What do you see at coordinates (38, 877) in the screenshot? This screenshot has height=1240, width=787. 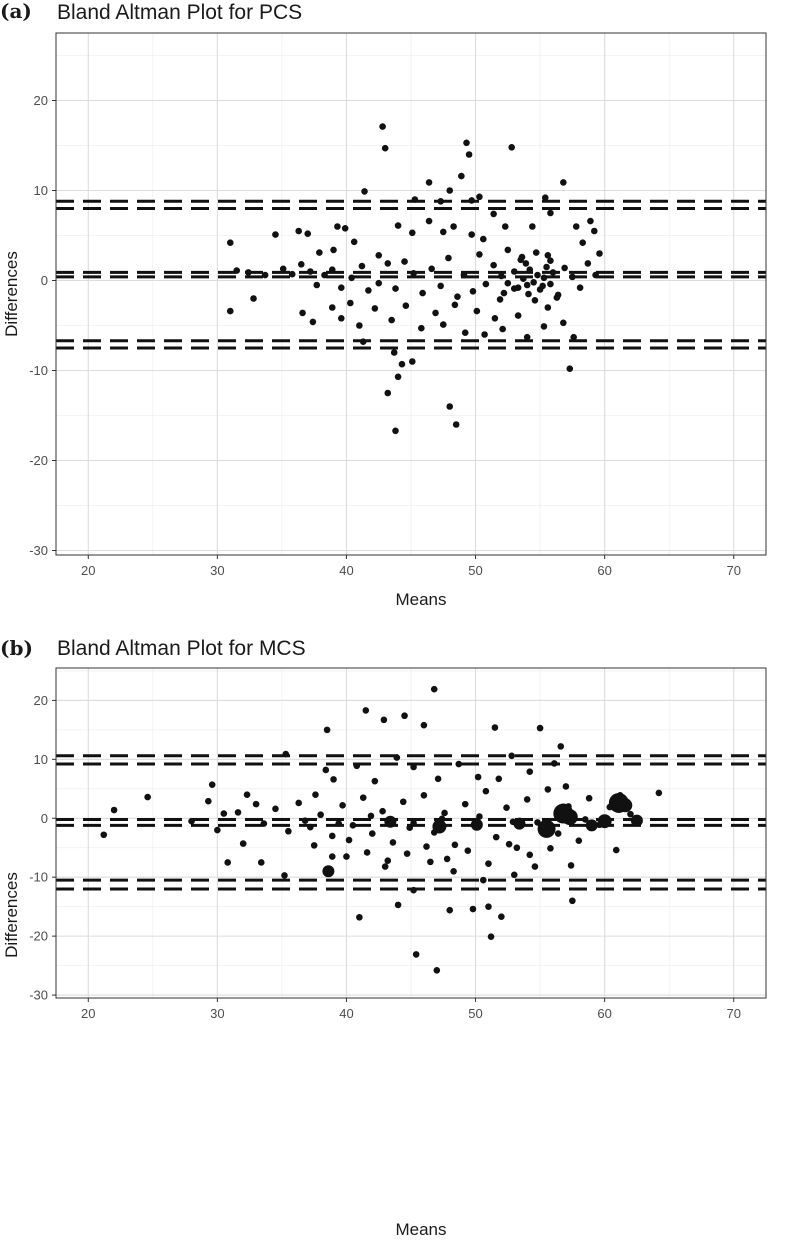 I see `y-tick-label: -10` at bounding box center [38, 877].